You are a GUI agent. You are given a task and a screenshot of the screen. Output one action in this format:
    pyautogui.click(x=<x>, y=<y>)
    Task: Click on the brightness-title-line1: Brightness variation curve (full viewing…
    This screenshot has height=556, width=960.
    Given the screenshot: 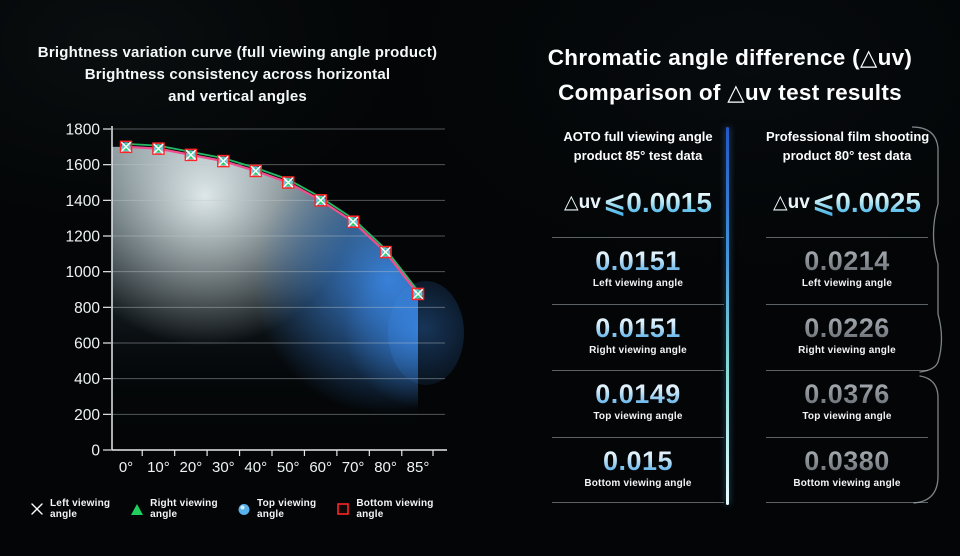 What is the action you would take?
    pyautogui.click(x=237, y=52)
    